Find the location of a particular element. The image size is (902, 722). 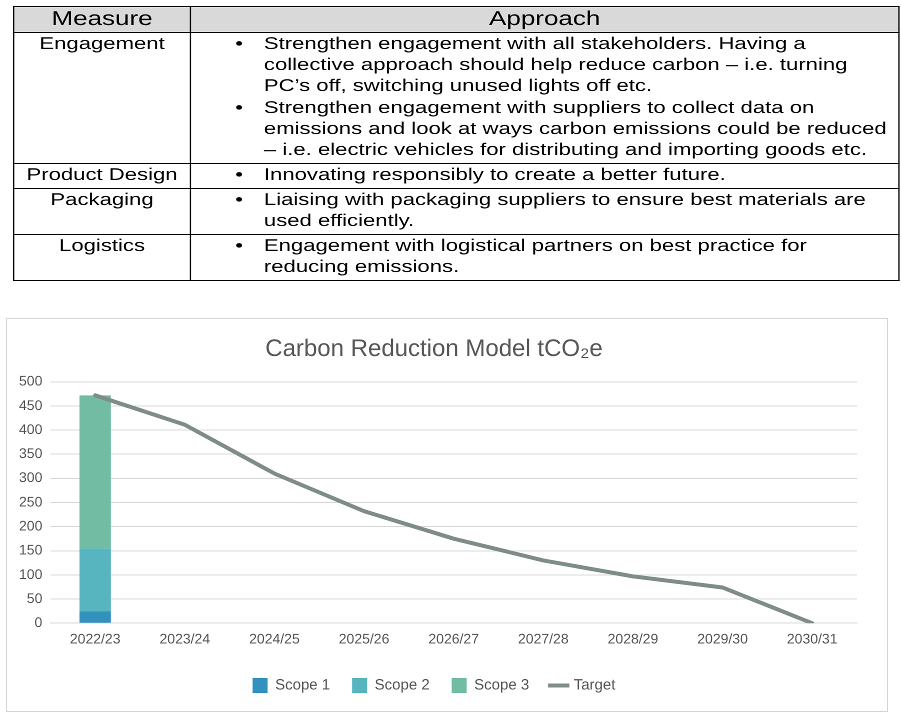

legend-label: Scope 3 is located at coordinates (502, 685).